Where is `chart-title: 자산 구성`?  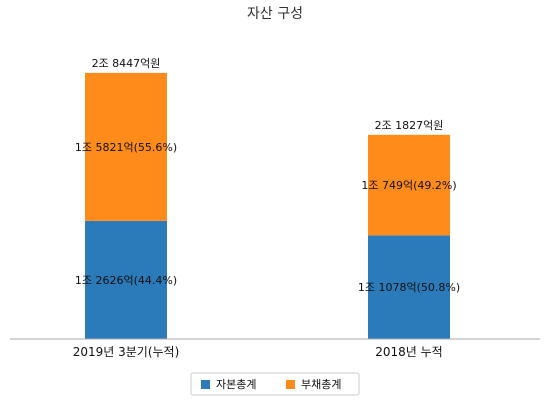 chart-title: 자산 구성 is located at coordinates (275, 14).